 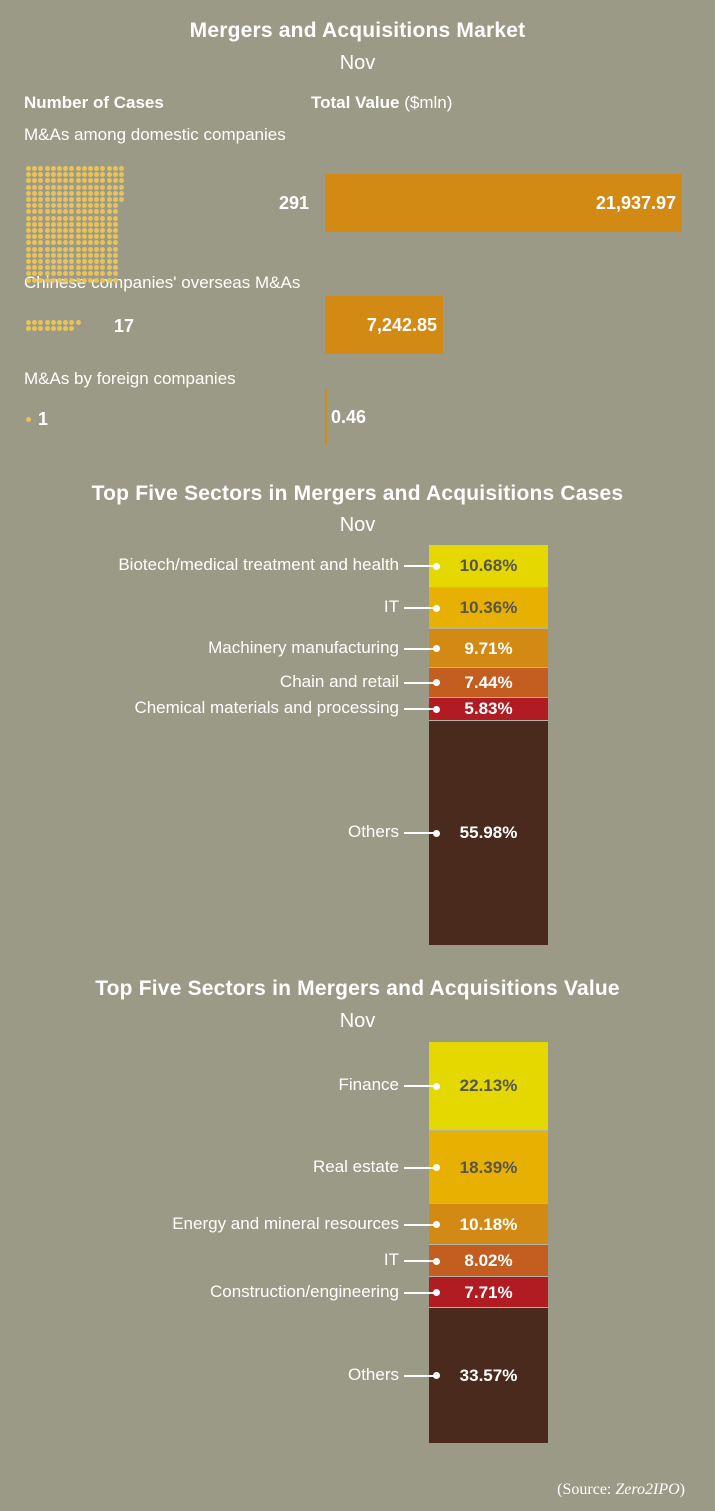 I want to click on value-column-label: Total Value, so click(x=355, y=102).